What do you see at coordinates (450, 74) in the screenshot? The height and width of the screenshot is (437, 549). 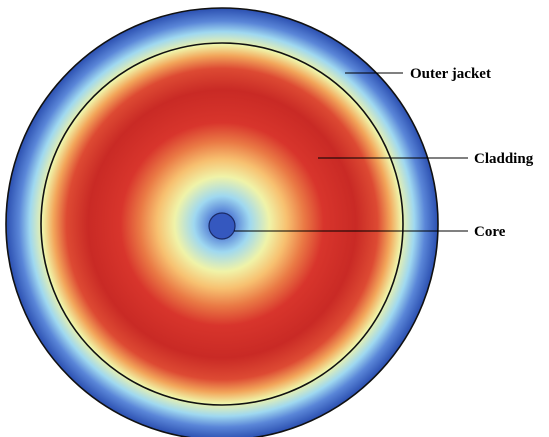 I see `outer-jacket-label: Outer jacket` at bounding box center [450, 74].